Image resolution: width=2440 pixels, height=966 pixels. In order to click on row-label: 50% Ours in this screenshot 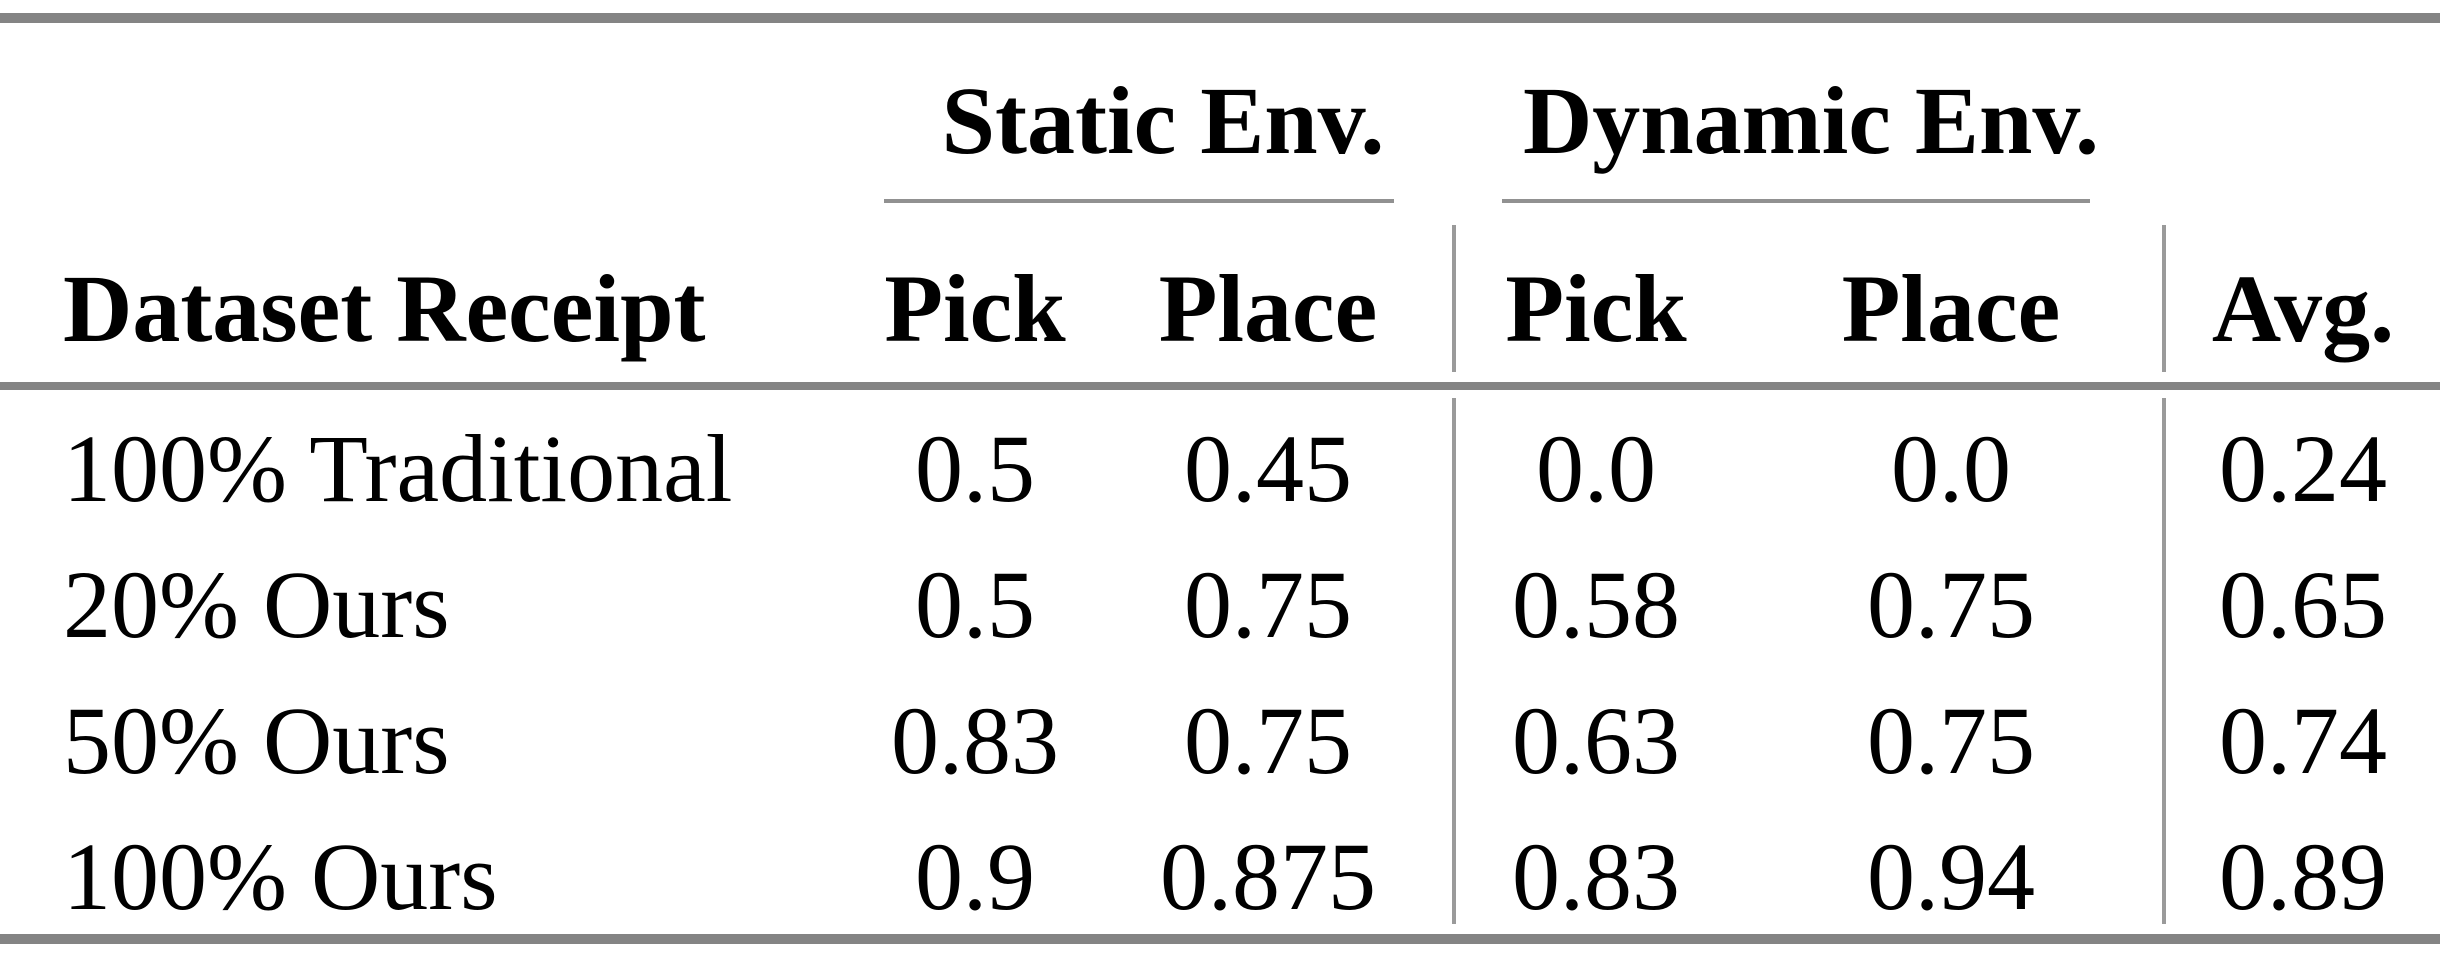, I will do `click(256, 740)`.